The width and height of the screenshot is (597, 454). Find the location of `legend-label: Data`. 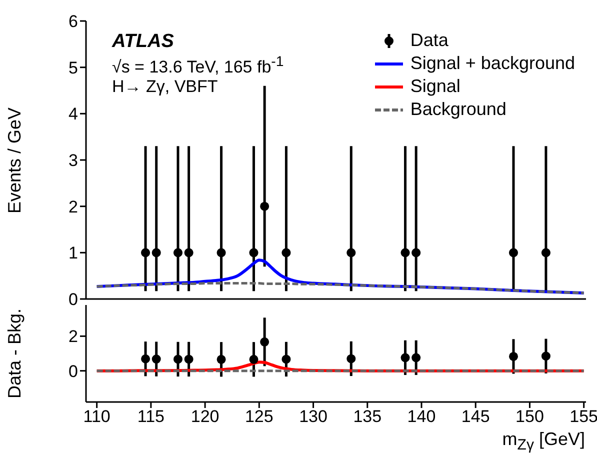

legend-label: Data is located at coordinates (429, 40).